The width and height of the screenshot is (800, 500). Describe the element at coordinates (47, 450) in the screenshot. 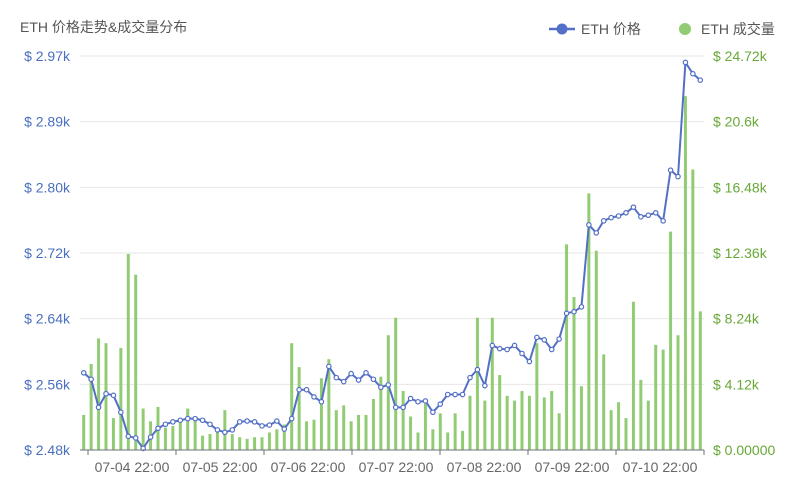

I see `left-axis-tick-label: $ 2.48k` at that location.